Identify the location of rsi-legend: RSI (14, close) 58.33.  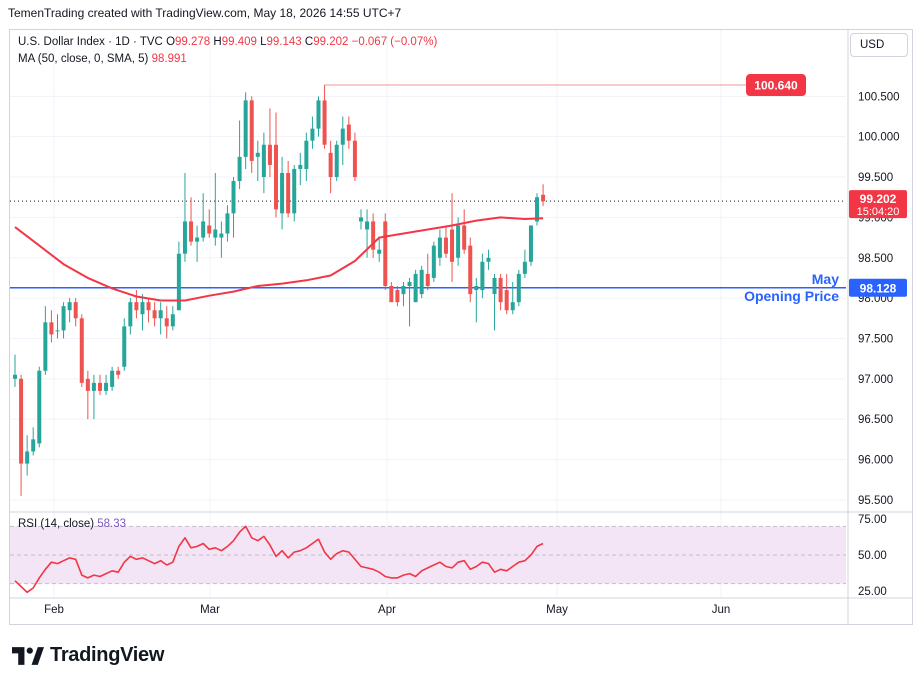
(72, 524).